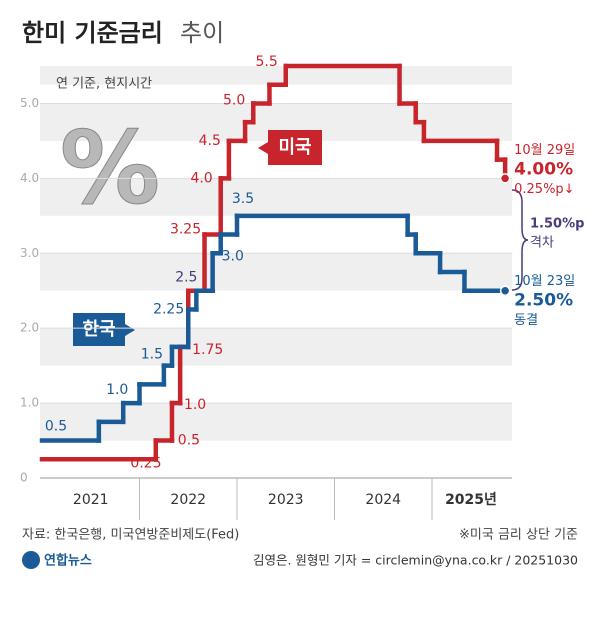 This screenshot has width=600, height=635. What do you see at coordinates (233, 256) in the screenshot?
I see `value-label: 3.0` at bounding box center [233, 256].